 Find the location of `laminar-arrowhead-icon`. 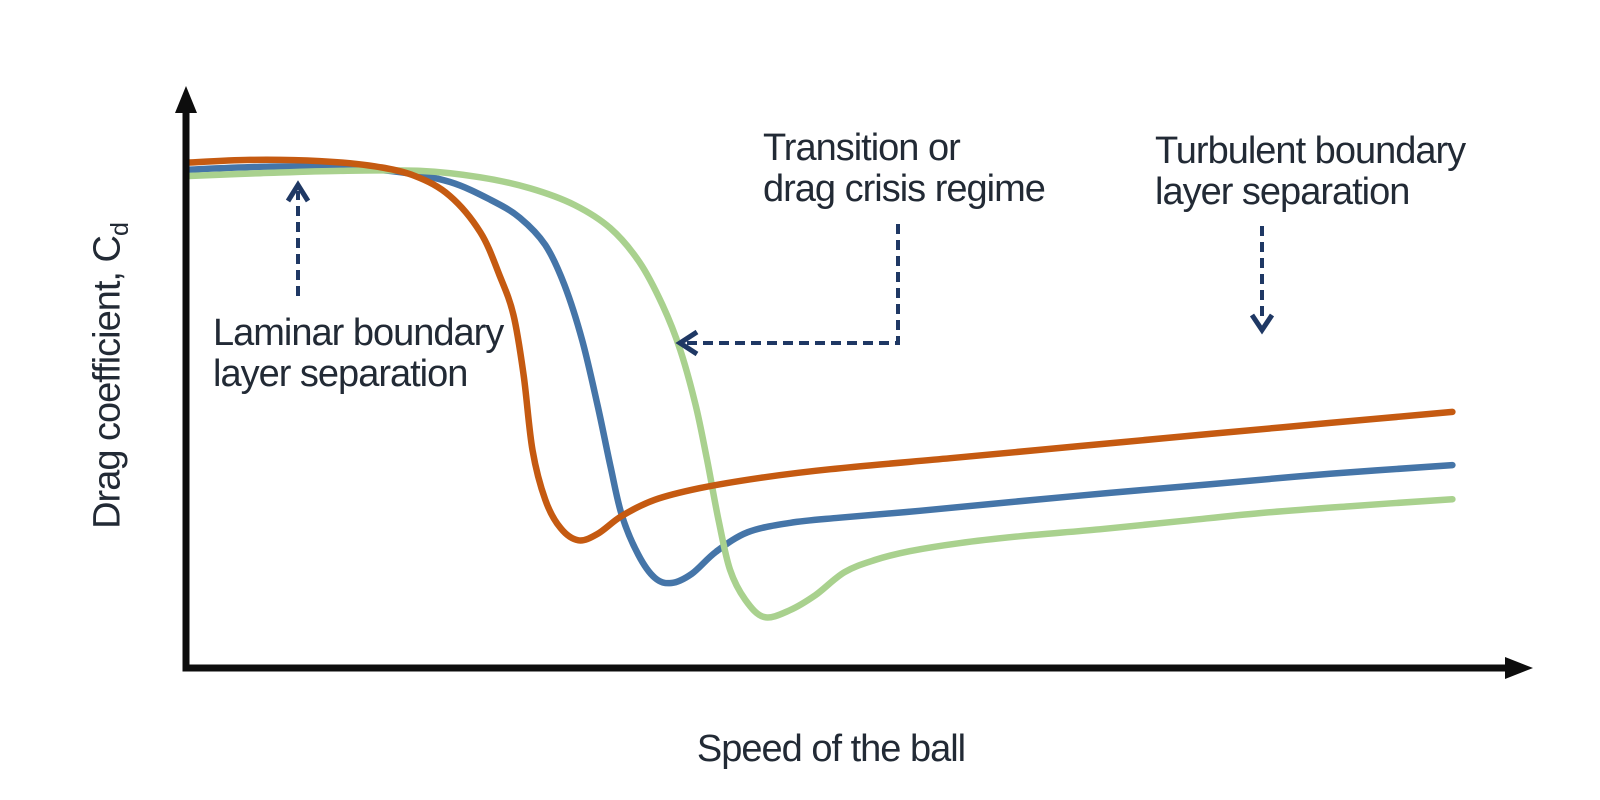

laminar-arrowhead-icon is located at coordinates (298, 191).